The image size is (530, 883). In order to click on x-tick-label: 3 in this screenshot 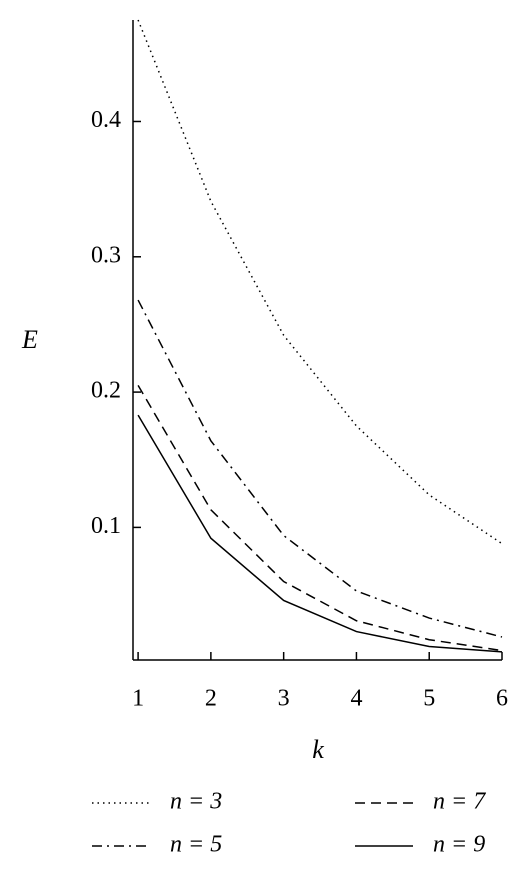, I will do `click(284, 699)`.